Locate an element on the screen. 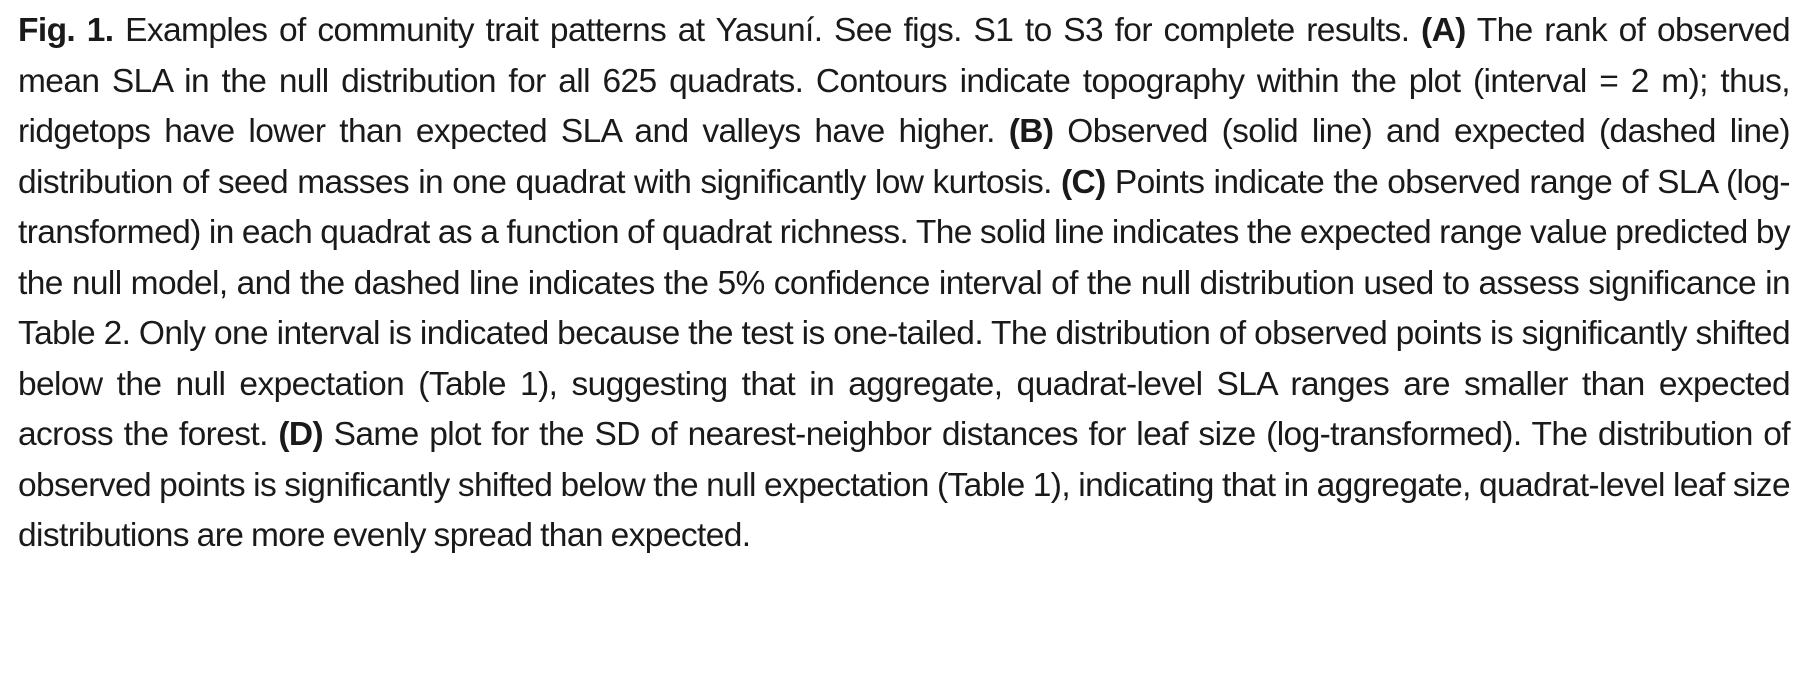  panel-d-label: (D) is located at coordinates (301, 434).